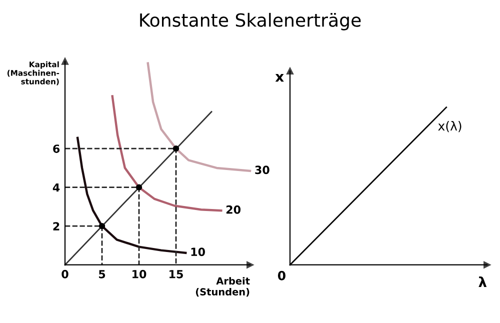 Image resolution: width=500 pixels, height=323 pixels. What do you see at coordinates (56, 226) in the screenshot?
I see `y-tick-label: 2` at bounding box center [56, 226].